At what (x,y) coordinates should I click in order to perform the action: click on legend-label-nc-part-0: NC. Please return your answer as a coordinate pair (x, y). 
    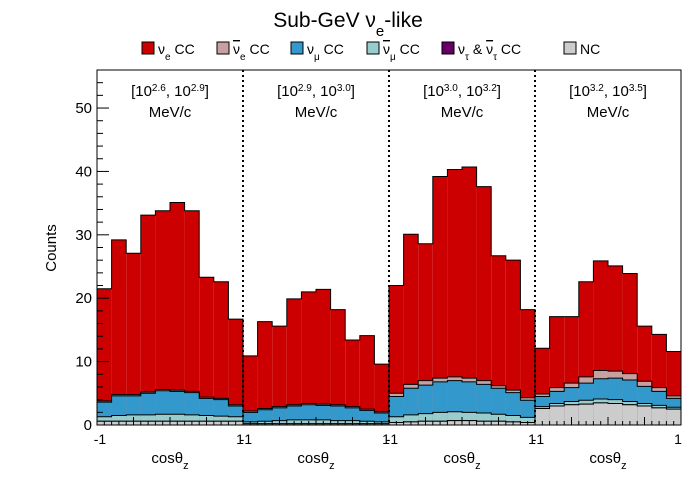
    Looking at the image, I should click on (590, 49).